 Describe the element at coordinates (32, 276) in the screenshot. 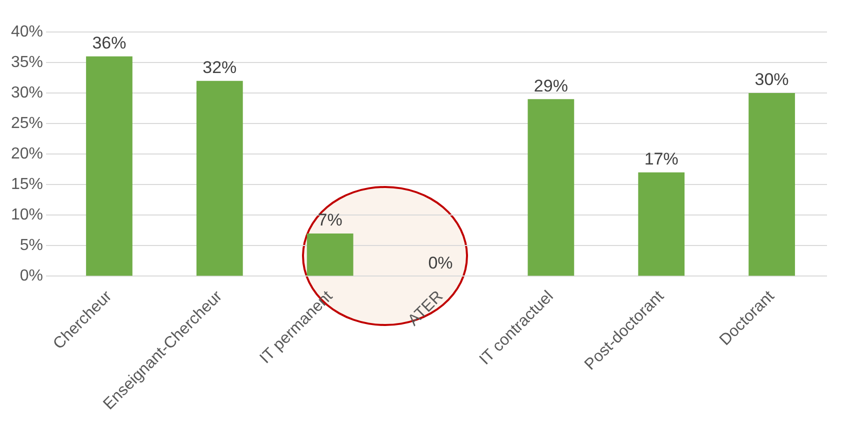

I see `y-tick-label: 0%` at that location.